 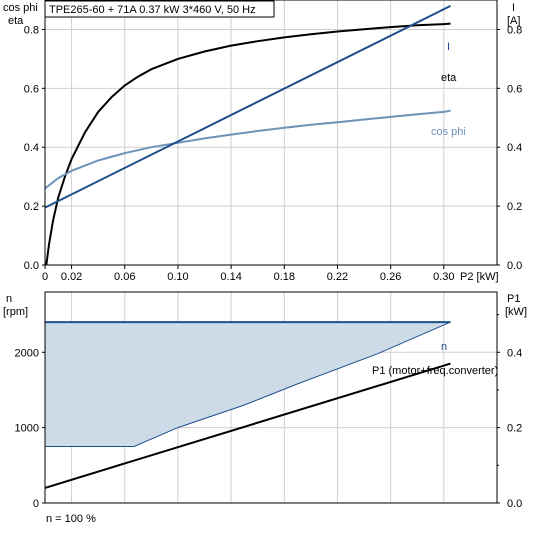 What do you see at coordinates (31, 148) in the screenshot?
I see `top-left-y-tick-label: 0.4` at bounding box center [31, 148].